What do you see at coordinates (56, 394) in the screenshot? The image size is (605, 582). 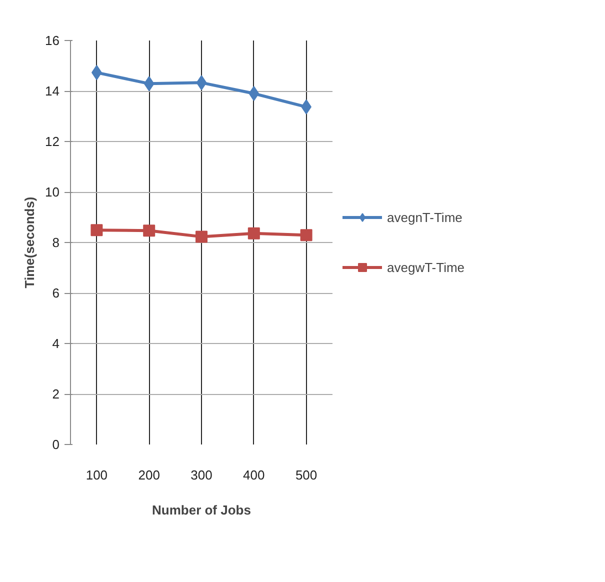 I see `y-tick-label: 2` at bounding box center [56, 394].